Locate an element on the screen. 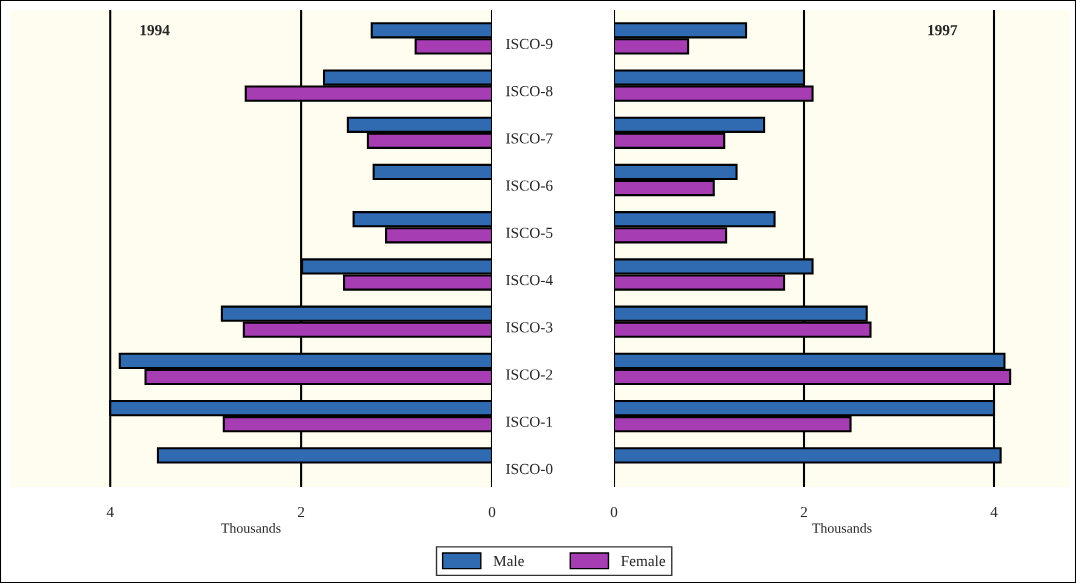  y-tick-label: ISCO-9 is located at coordinates (529, 44).